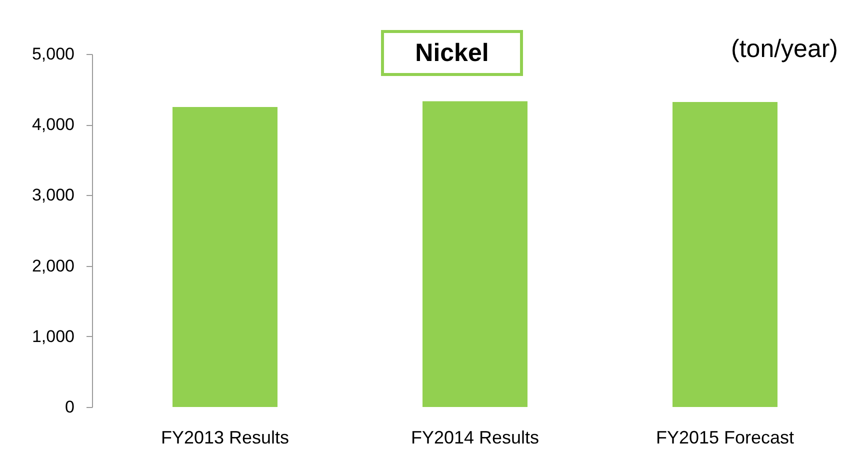 This screenshot has height=465, width=854. Describe the element at coordinates (53, 266) in the screenshot. I see `y-tick-label: 2,000` at that location.